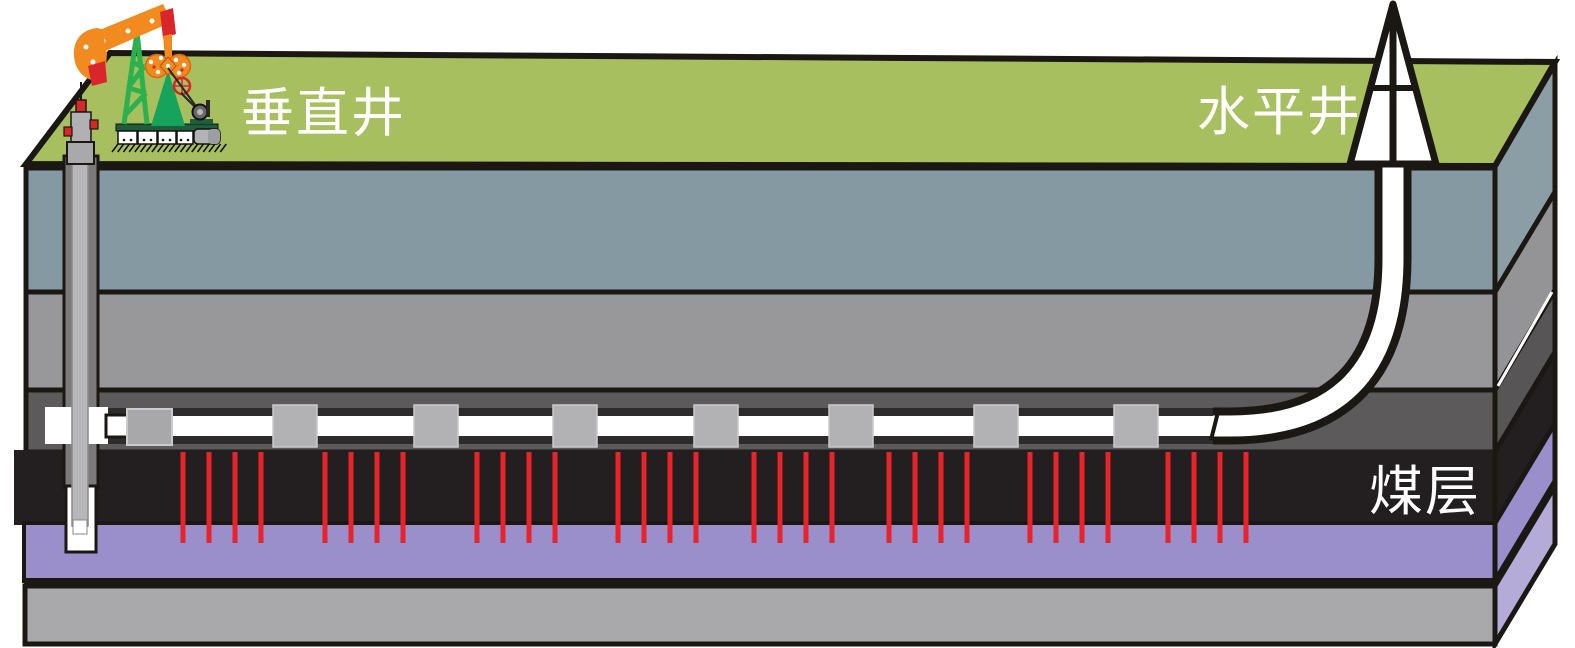 Image resolution: width=1575 pixels, height=648 pixels. I want to click on wellhead, so click(81, 123).